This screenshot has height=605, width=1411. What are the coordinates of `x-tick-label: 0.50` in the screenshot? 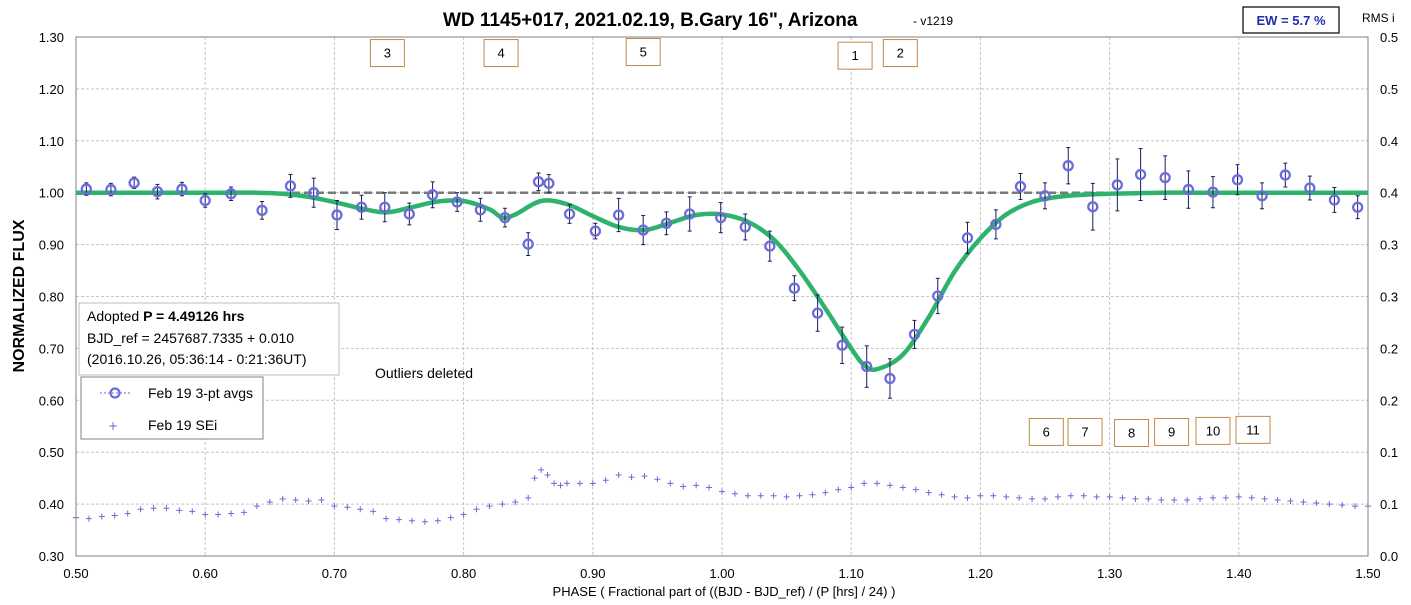 It's located at (75, 573).